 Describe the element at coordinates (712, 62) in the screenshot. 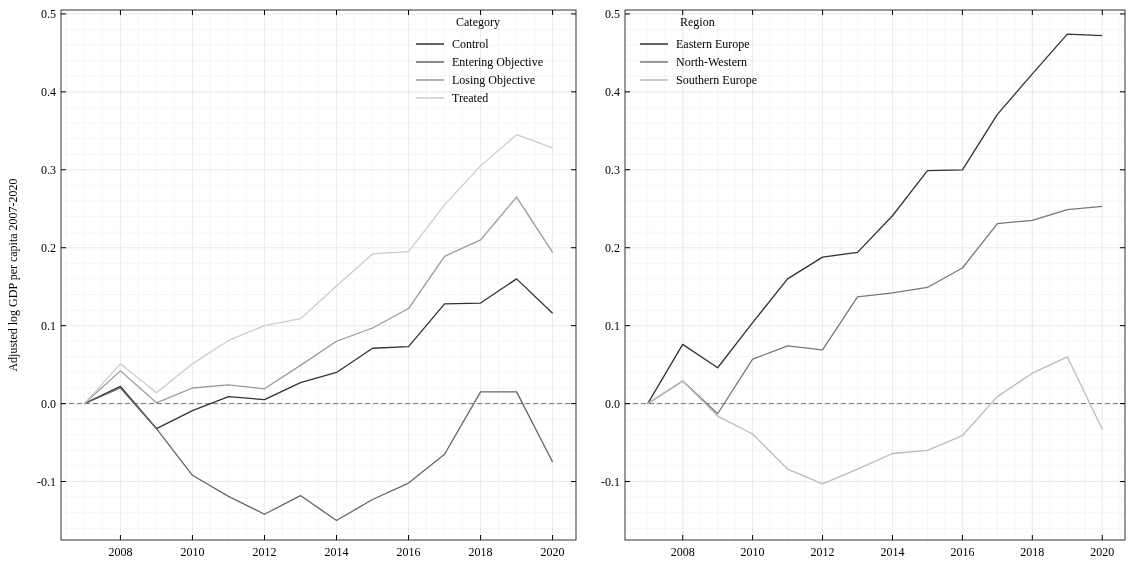

I see `legend-label: North-Western` at that location.